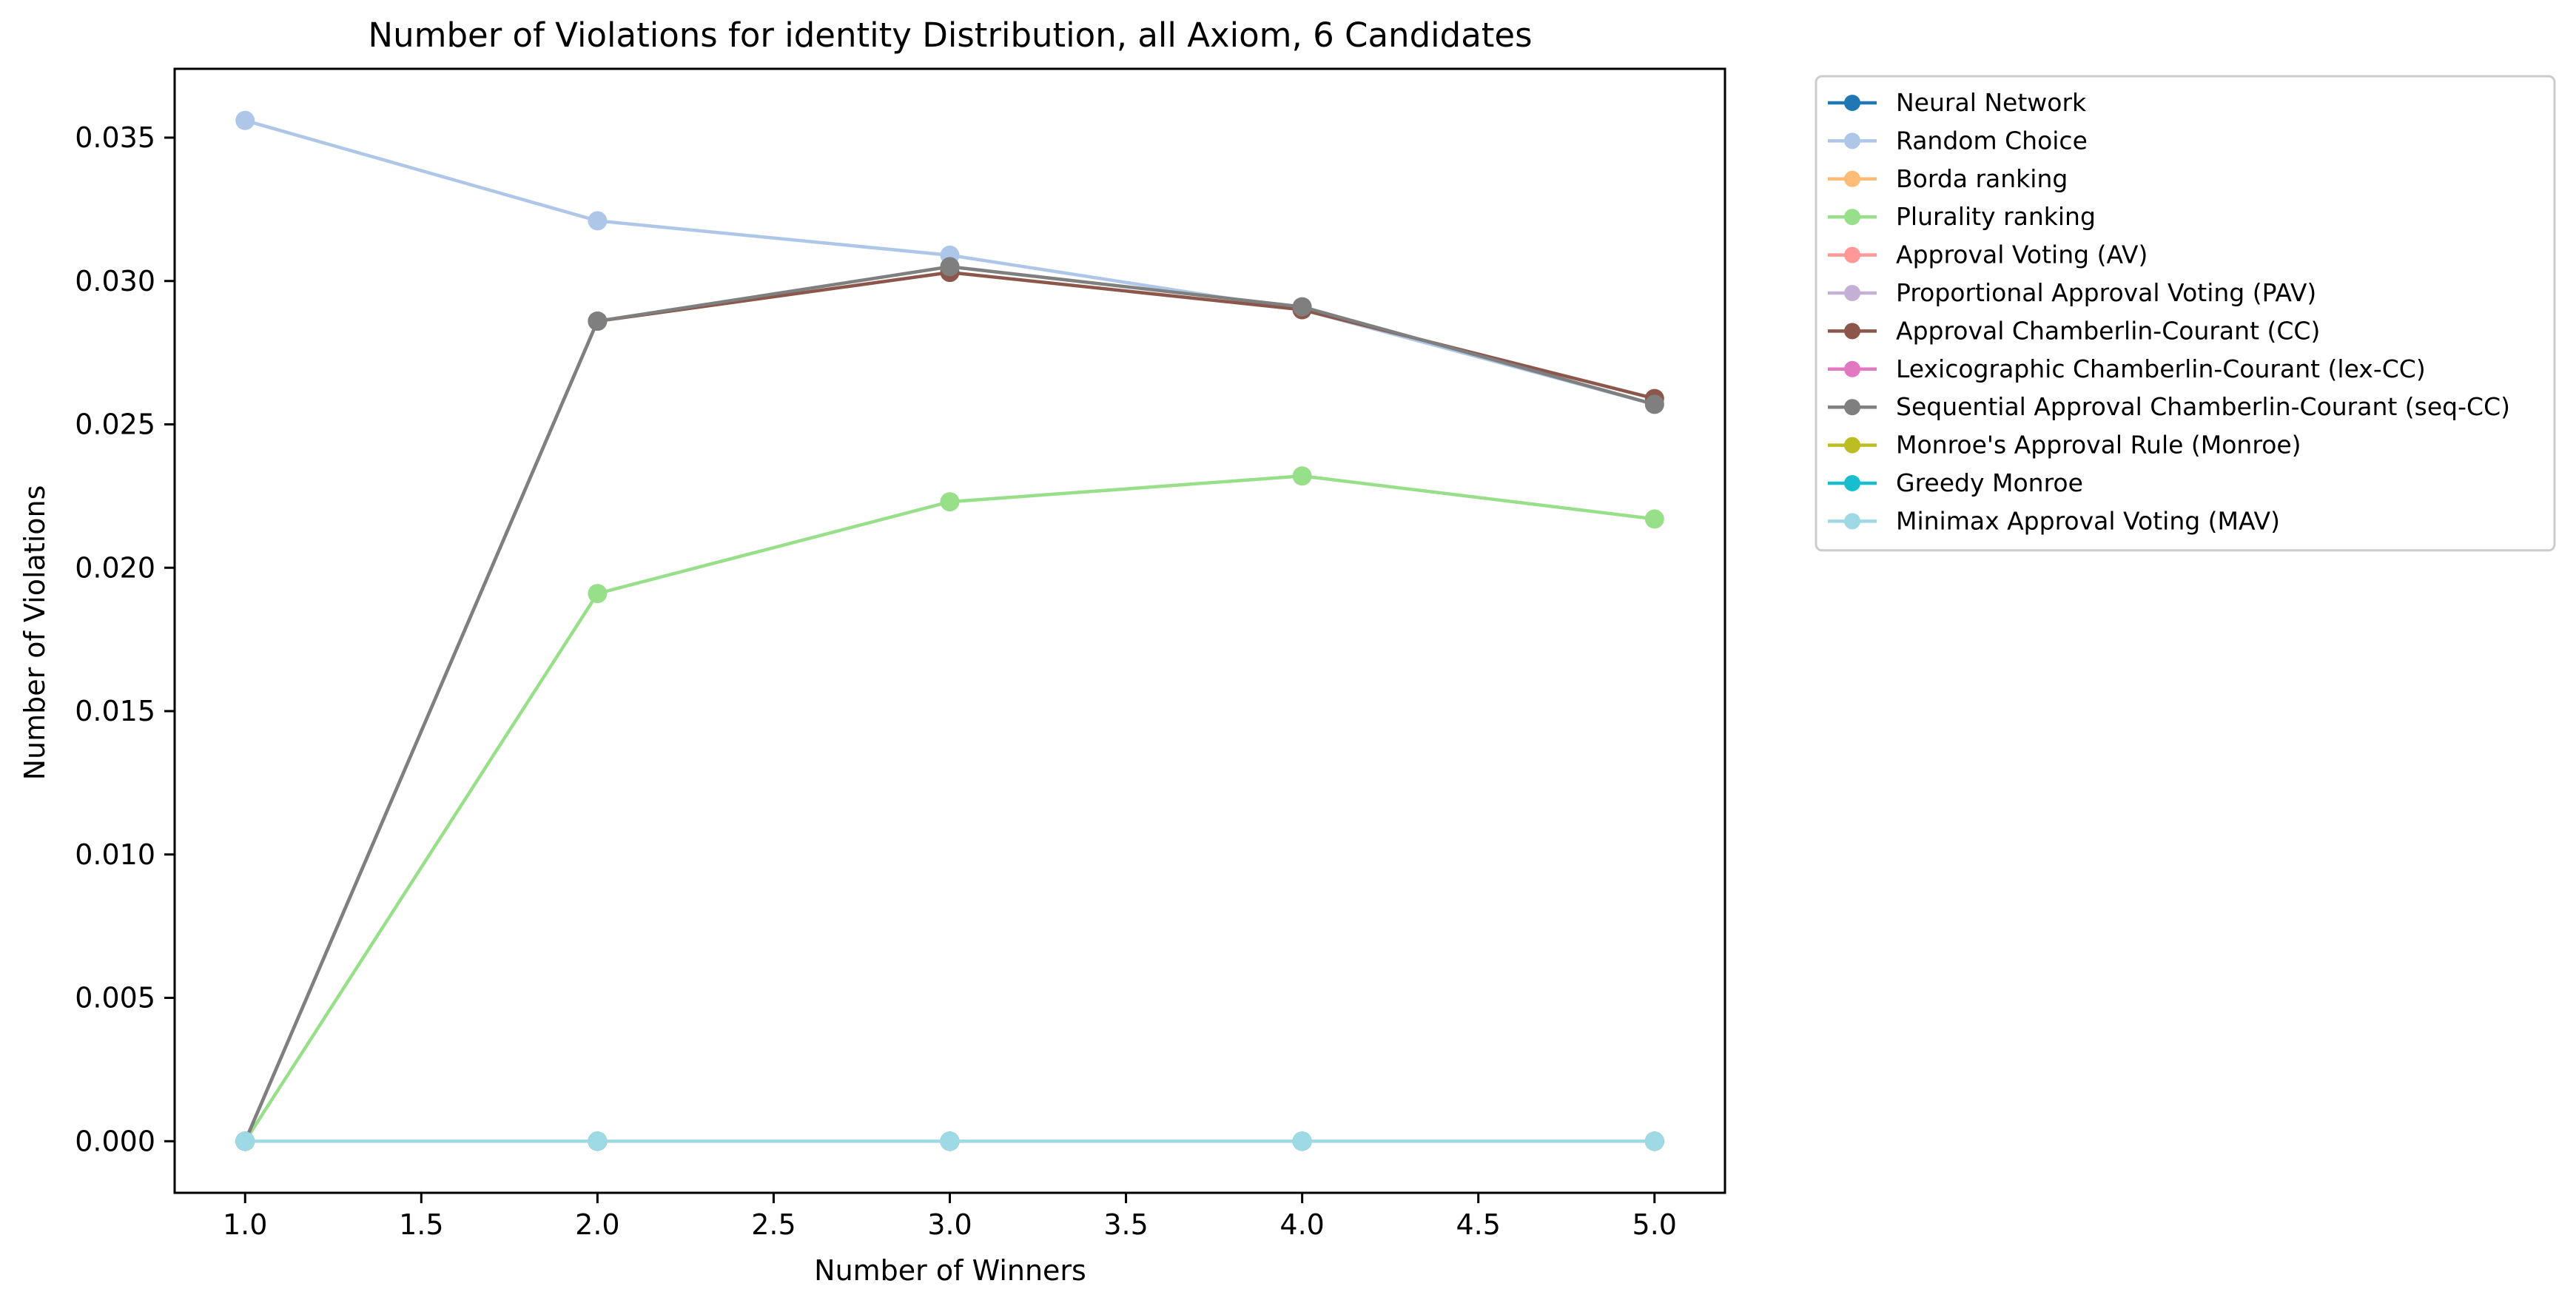  I want to click on x-tick-label: 5.0, so click(1654, 1224).